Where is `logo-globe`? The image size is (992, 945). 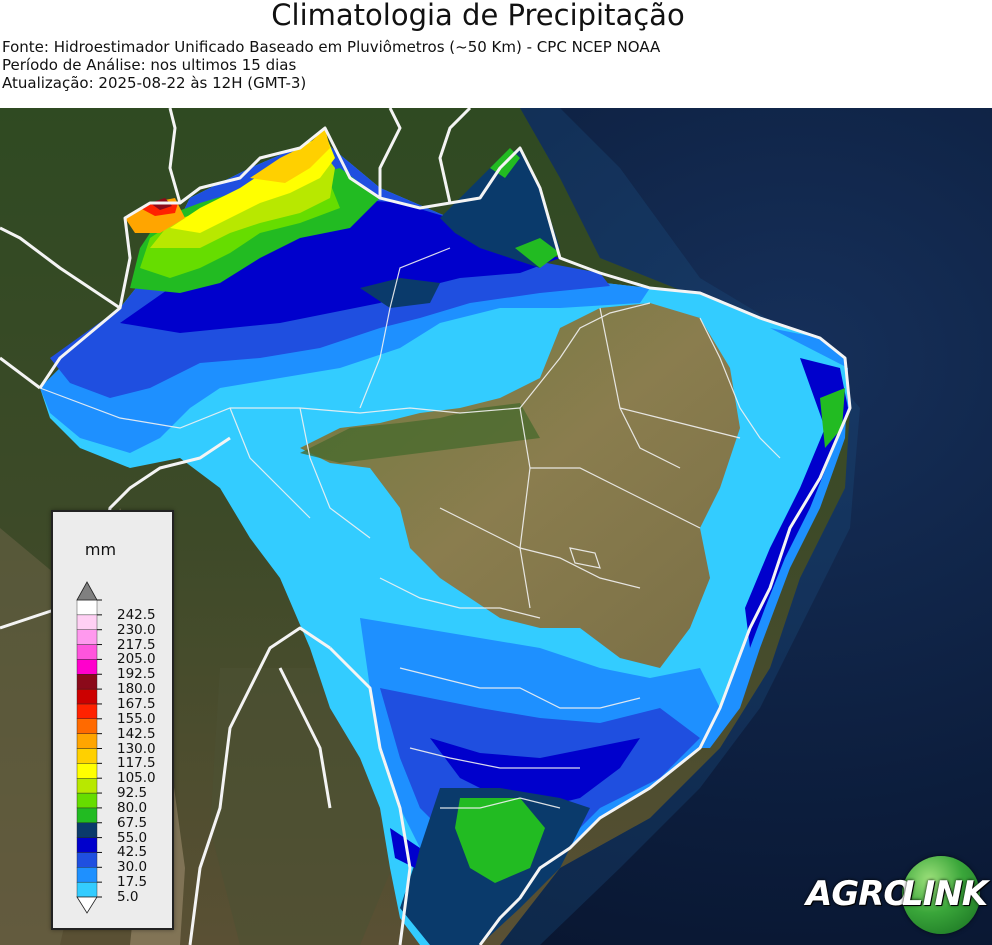
logo-globe is located at coordinates (941, 895).